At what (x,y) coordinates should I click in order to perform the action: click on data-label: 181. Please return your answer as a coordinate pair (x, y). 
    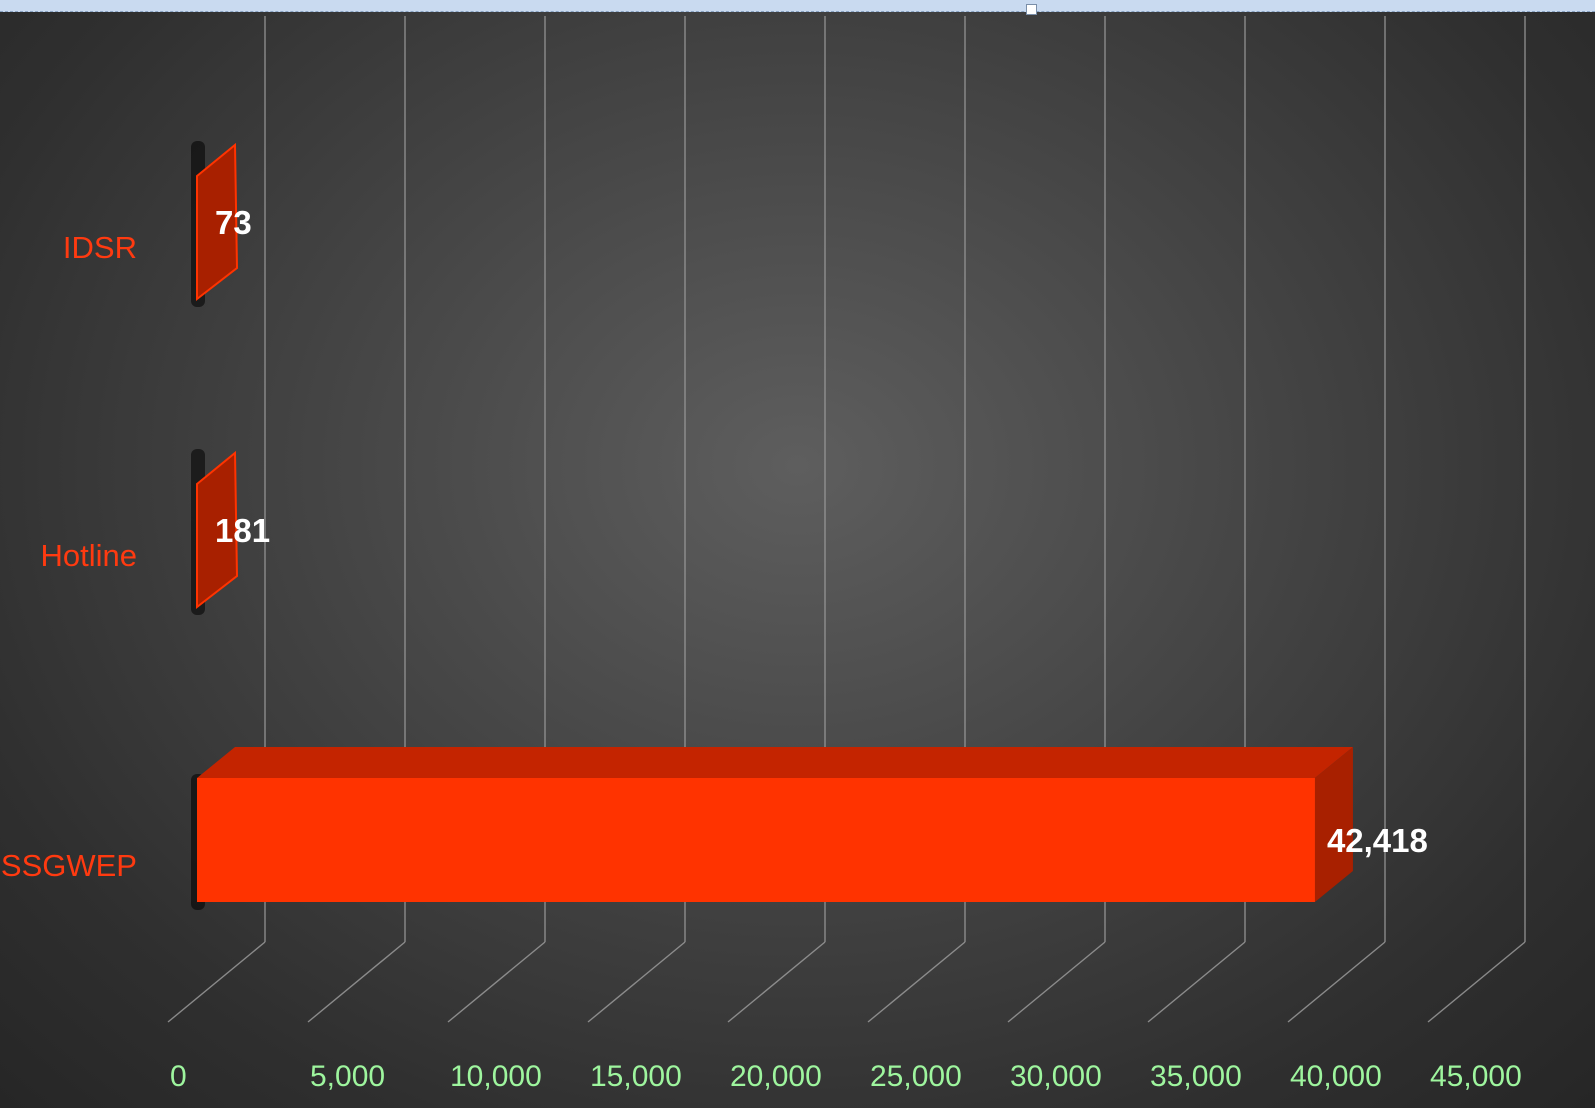
    Looking at the image, I should click on (242, 530).